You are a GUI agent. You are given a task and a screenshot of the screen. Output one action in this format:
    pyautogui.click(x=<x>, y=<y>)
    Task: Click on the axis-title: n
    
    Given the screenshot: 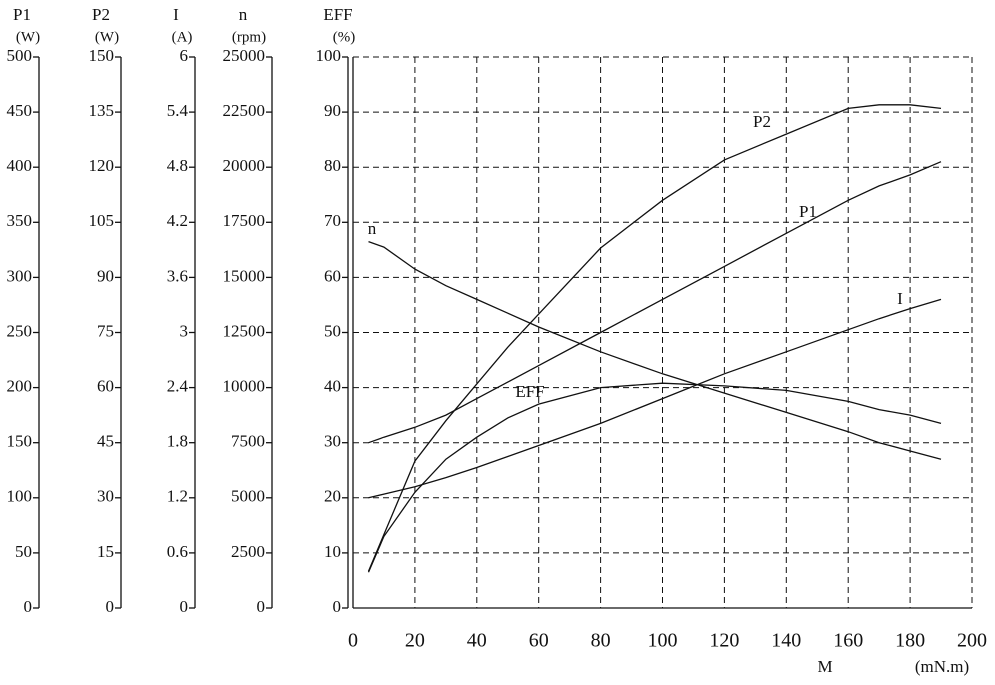 What is the action you would take?
    pyautogui.click(x=243, y=14)
    